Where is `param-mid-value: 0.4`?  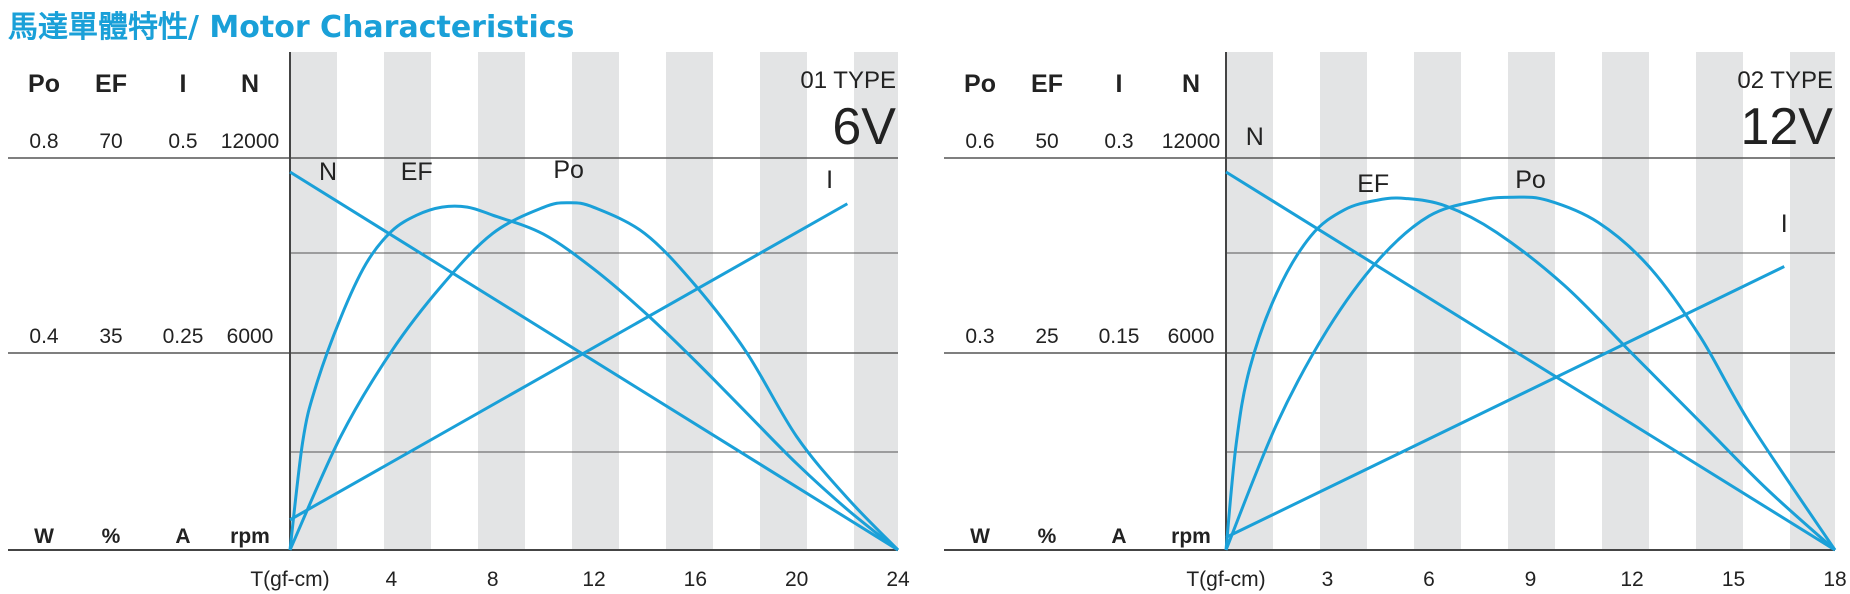
param-mid-value: 0.4 is located at coordinates (44, 336).